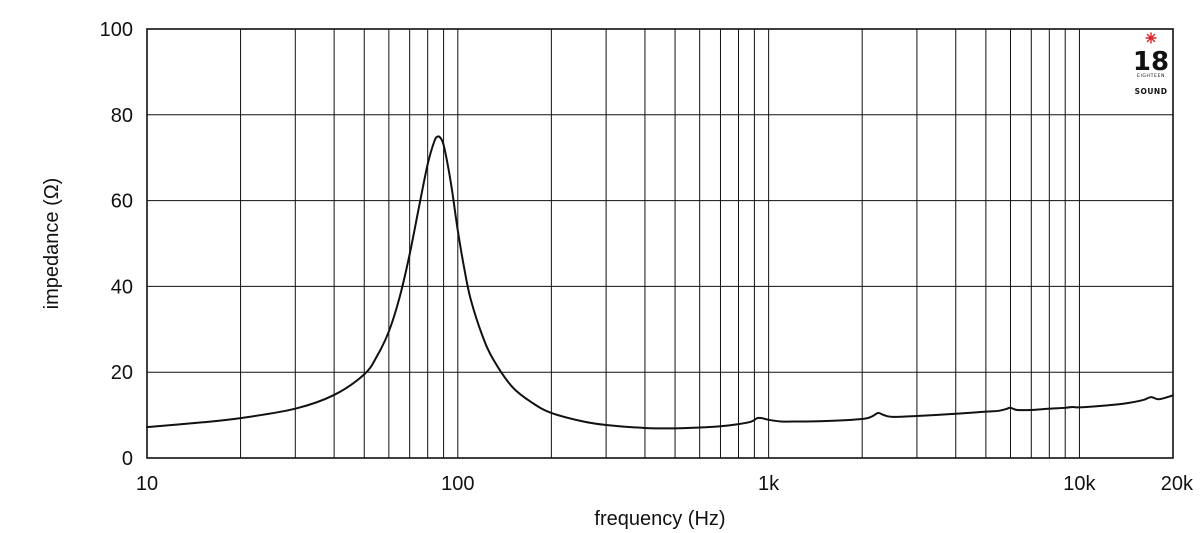  What do you see at coordinates (665, 484) in the screenshot?
I see `x-tick-labels: 10 100 1k 10k 20k` at bounding box center [665, 484].